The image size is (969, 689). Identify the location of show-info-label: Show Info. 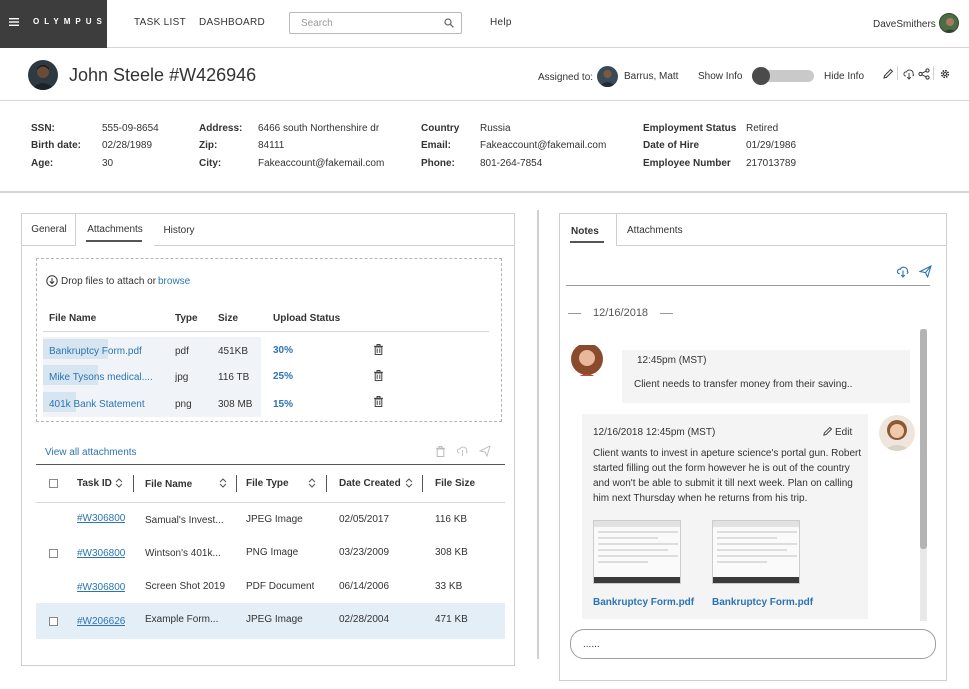
(720, 76).